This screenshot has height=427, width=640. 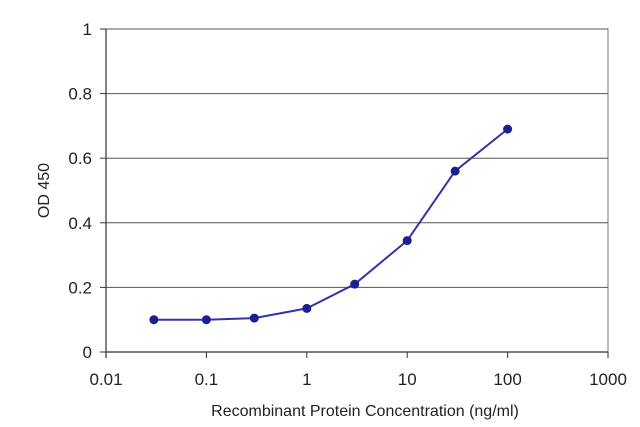 What do you see at coordinates (87, 352) in the screenshot?
I see `y-tick-label: 0` at bounding box center [87, 352].